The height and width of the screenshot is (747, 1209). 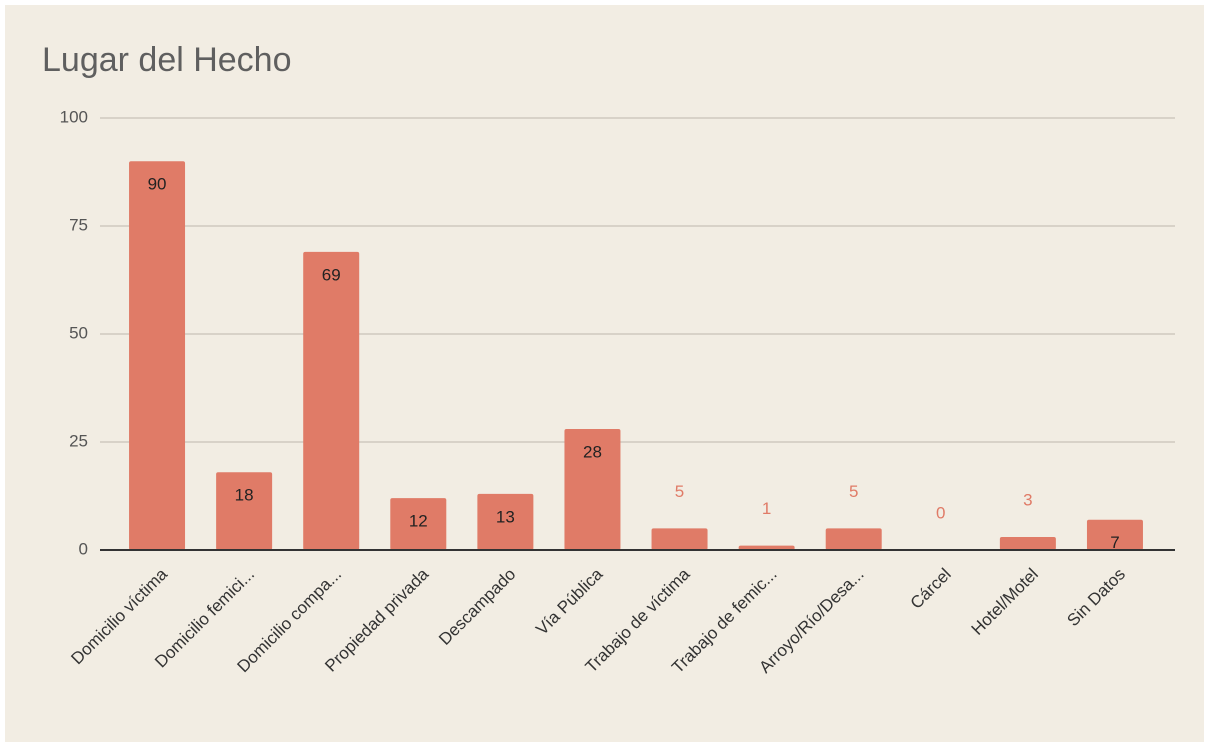 I want to click on y-tick-label: 50, so click(x=78, y=332).